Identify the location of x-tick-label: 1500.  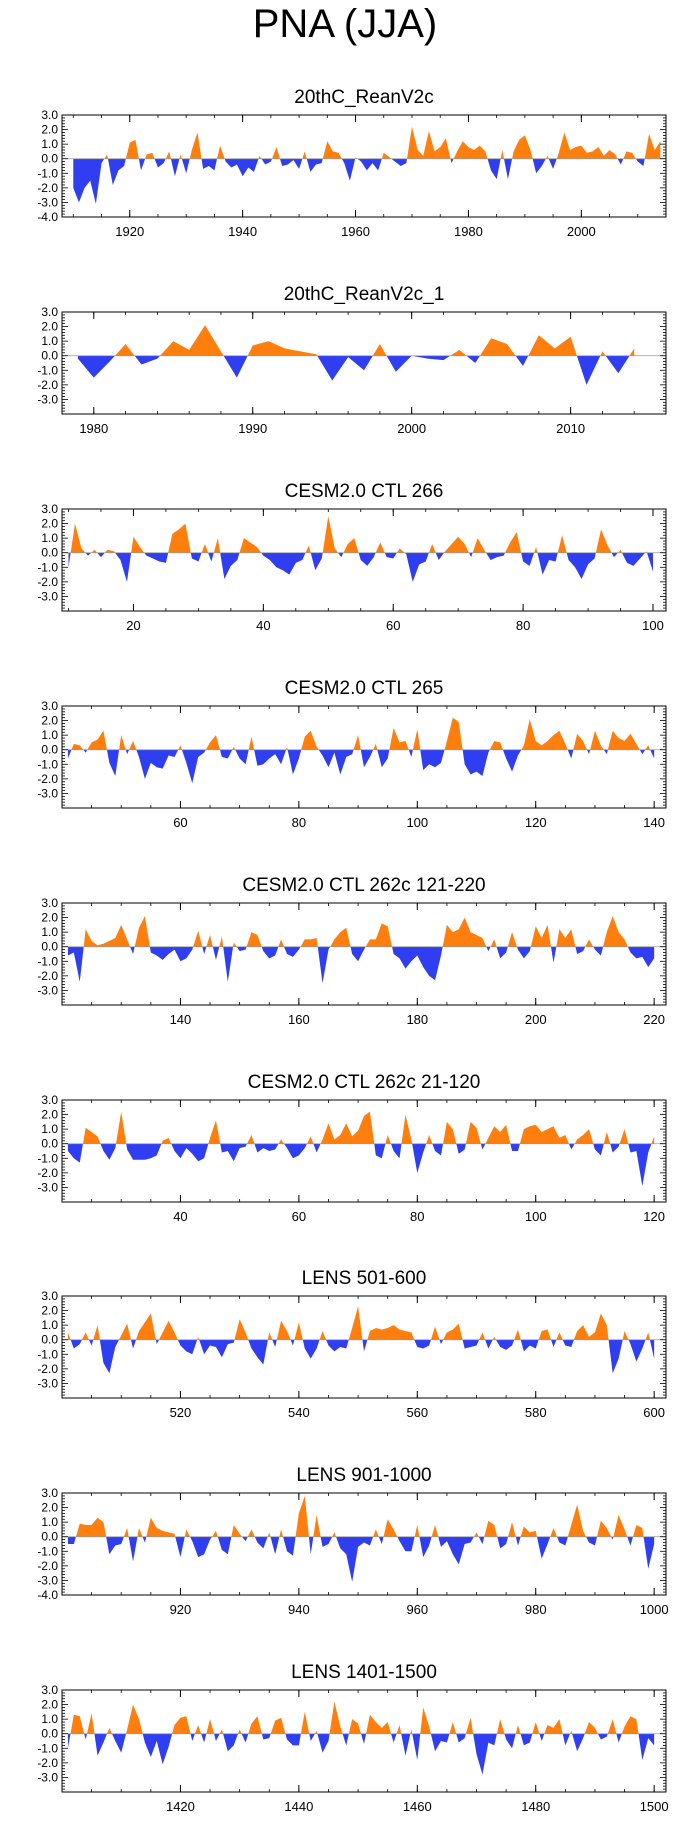
(654, 1806).